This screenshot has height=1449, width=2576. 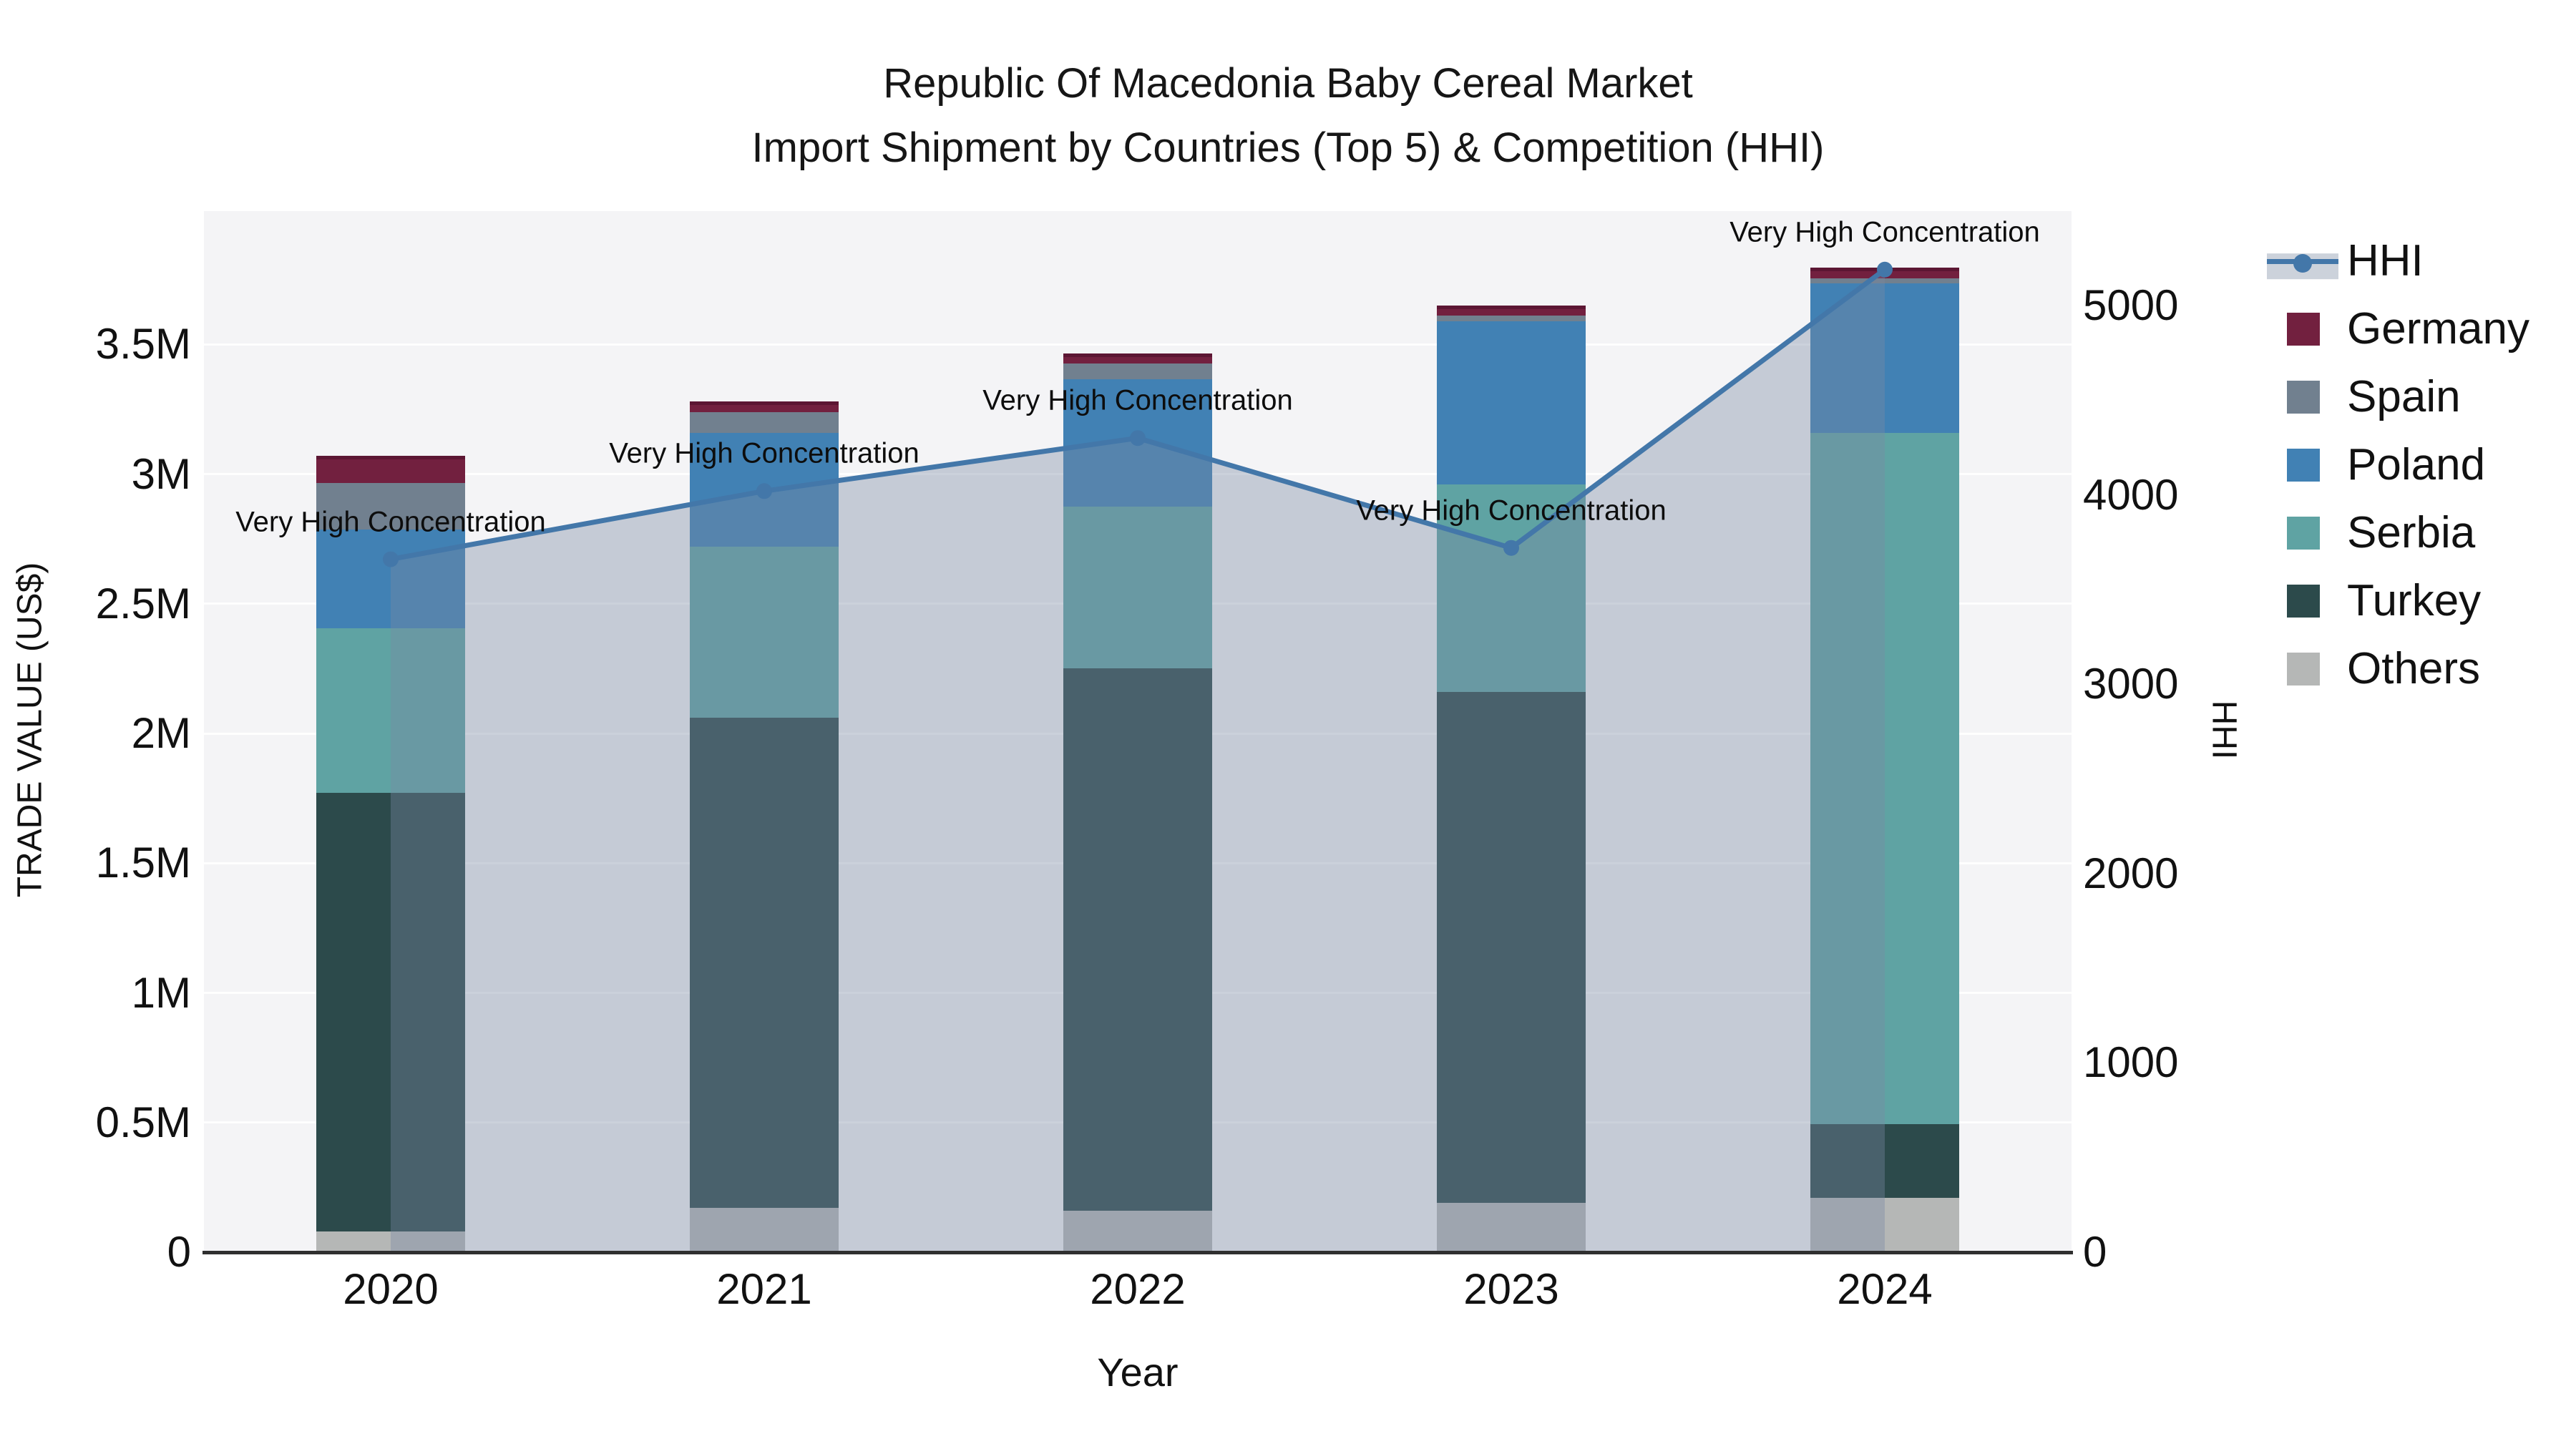 I want to click on bar-segment-turkey-2020, so click(x=390, y=1012).